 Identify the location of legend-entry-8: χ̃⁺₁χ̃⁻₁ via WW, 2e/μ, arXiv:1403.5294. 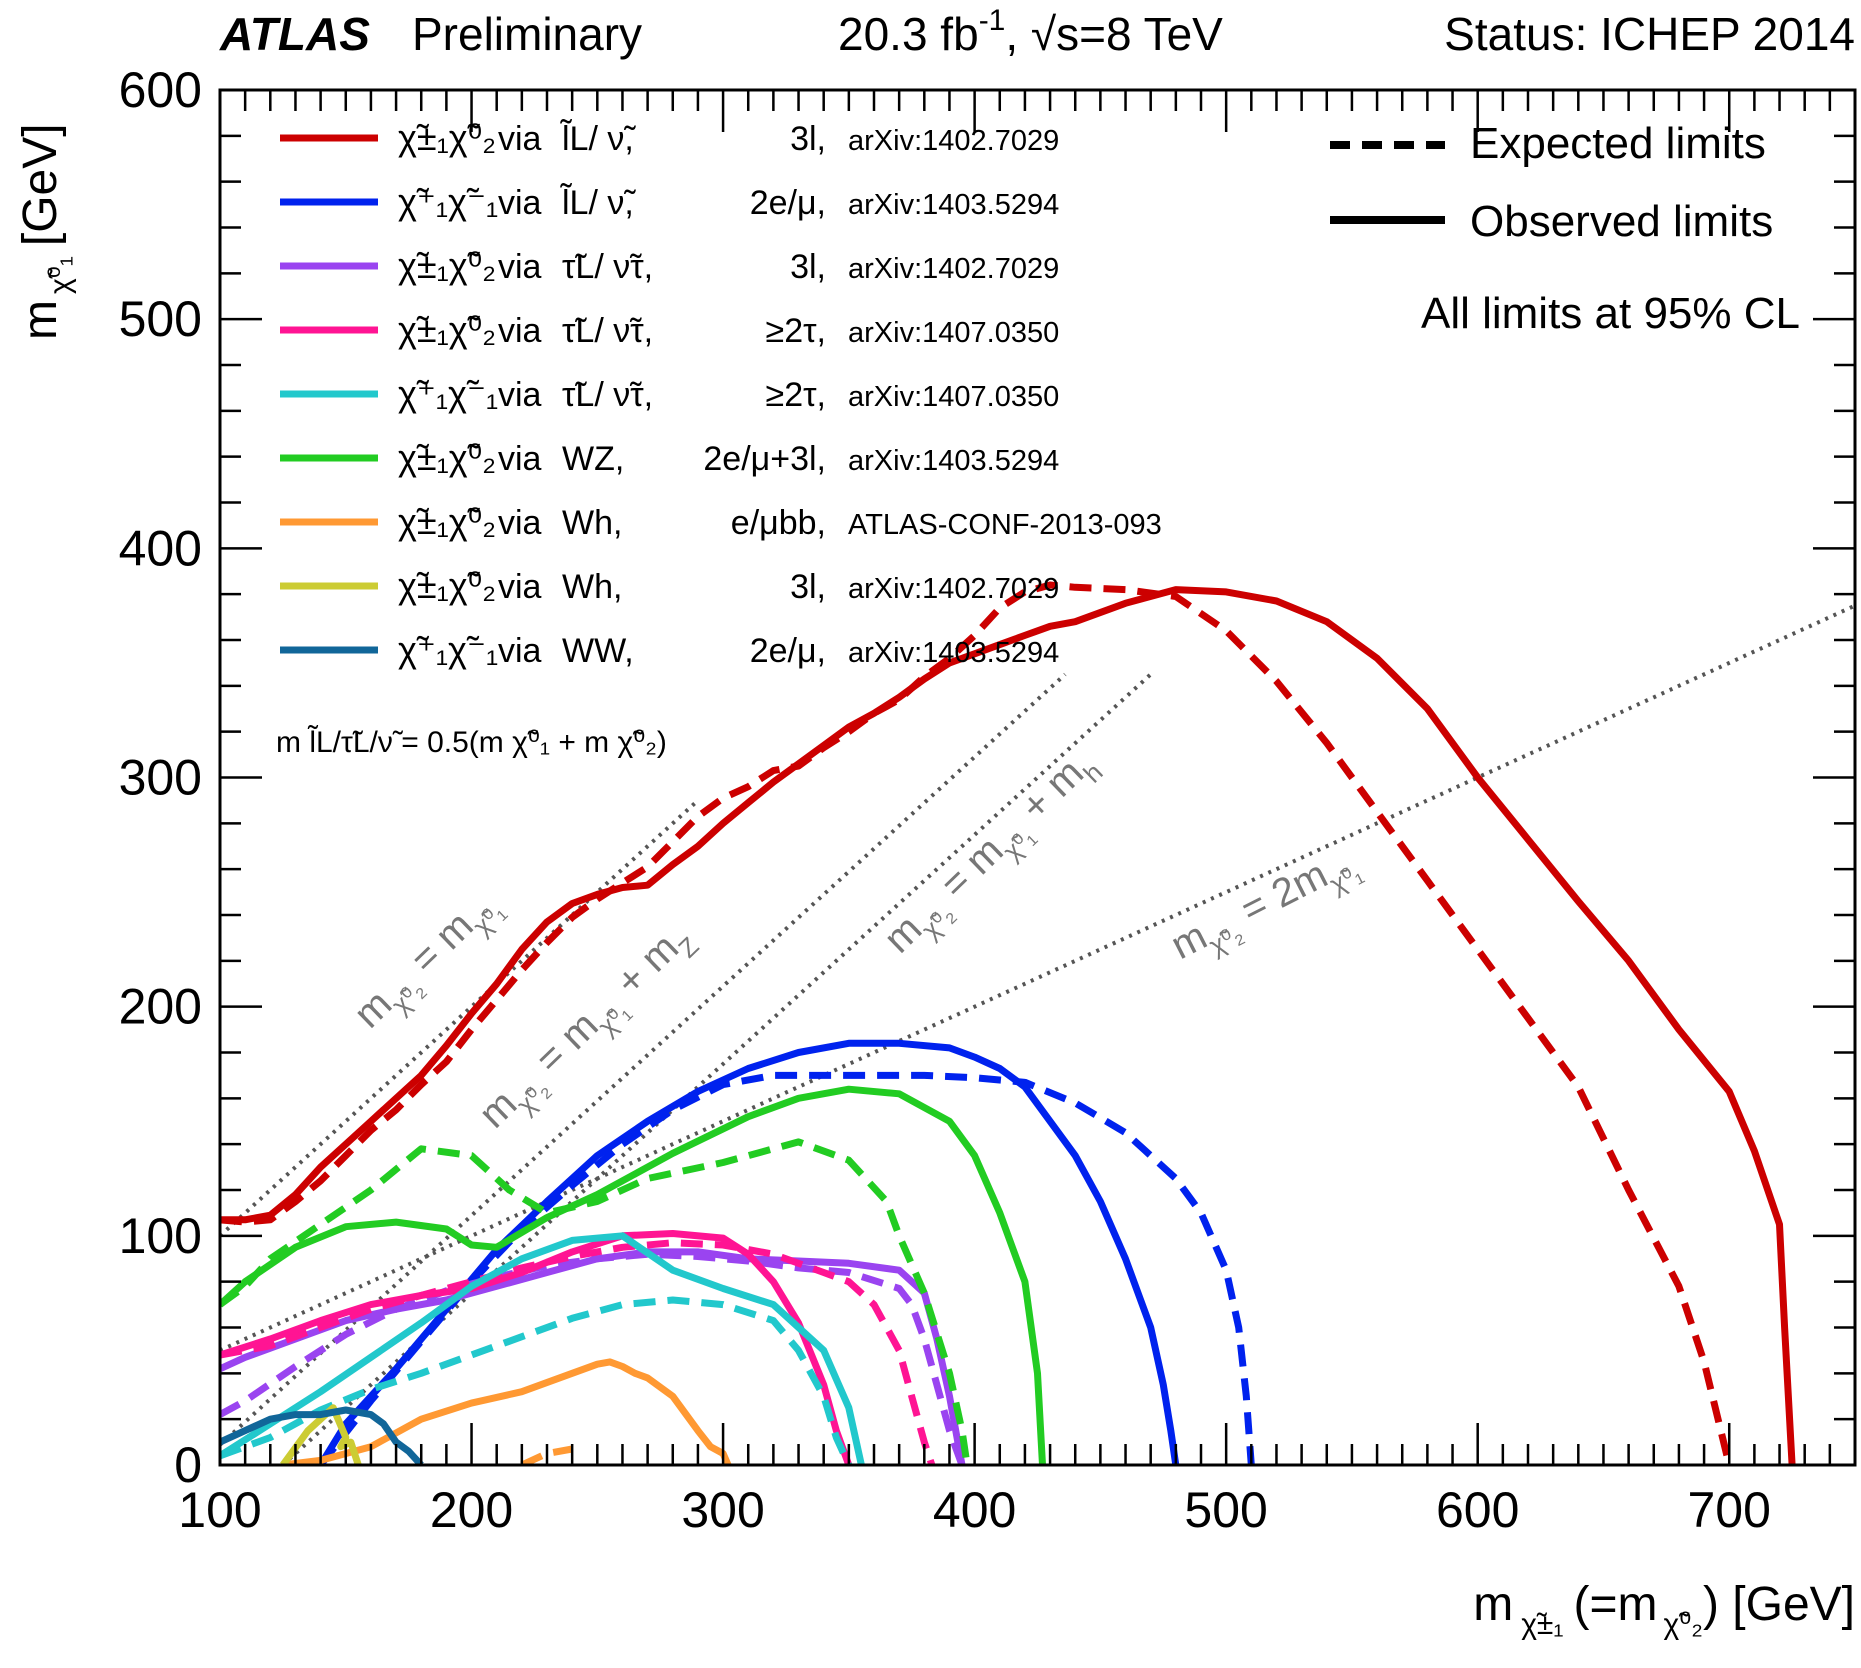
(669, 649).